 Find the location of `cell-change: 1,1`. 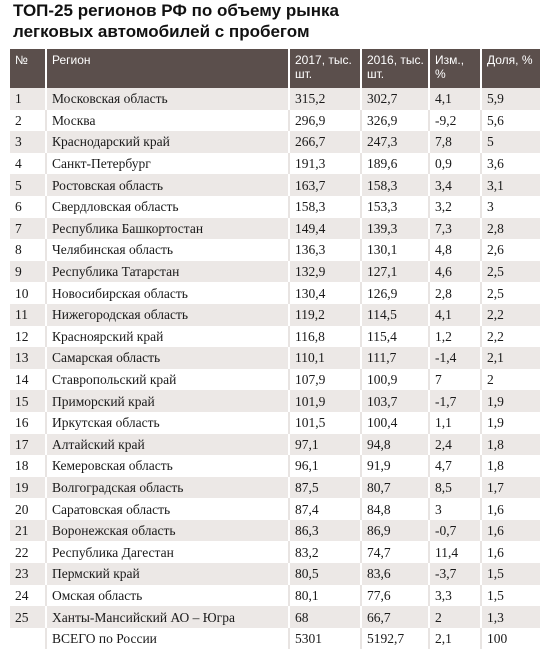

cell-change: 1,1 is located at coordinates (455, 422).